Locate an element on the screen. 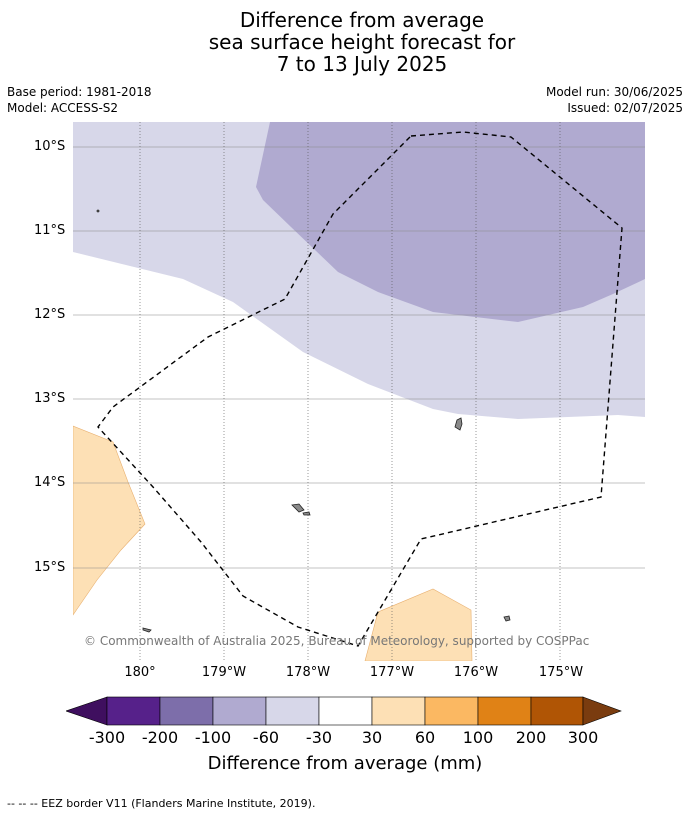 This screenshot has width=690, height=816. colorbar-extend-low is located at coordinates (87, 711).